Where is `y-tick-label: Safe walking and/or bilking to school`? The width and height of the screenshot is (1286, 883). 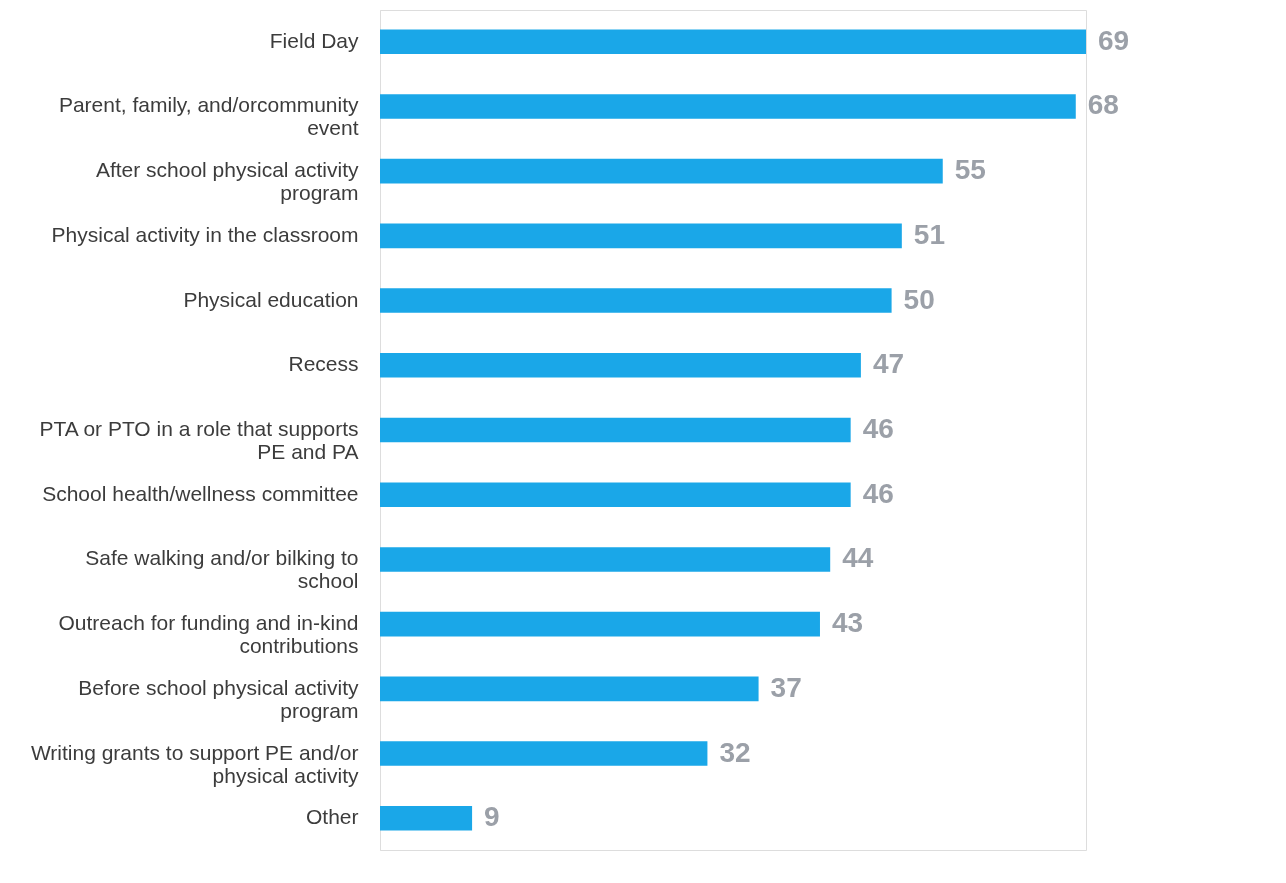 y-tick-label: Safe walking and/or bilking to school is located at coordinates (222, 569).